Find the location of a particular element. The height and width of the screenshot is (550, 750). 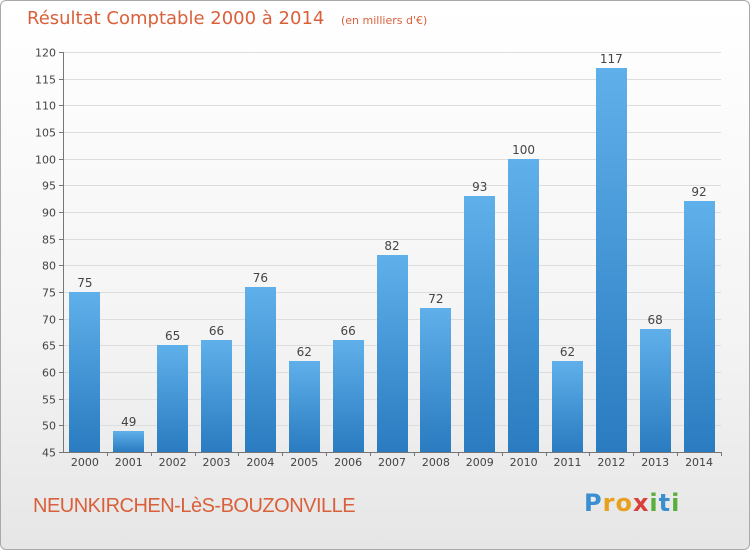

x-tick-label-2004: 2004 is located at coordinates (260, 462).